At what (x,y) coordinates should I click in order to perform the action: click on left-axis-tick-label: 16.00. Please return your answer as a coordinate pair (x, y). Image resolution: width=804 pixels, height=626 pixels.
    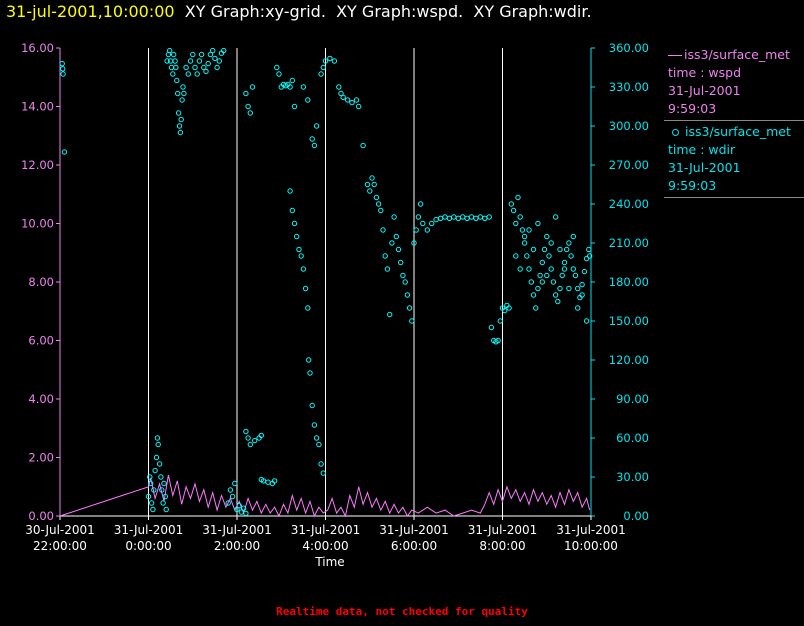
    Looking at the image, I should click on (37, 48).